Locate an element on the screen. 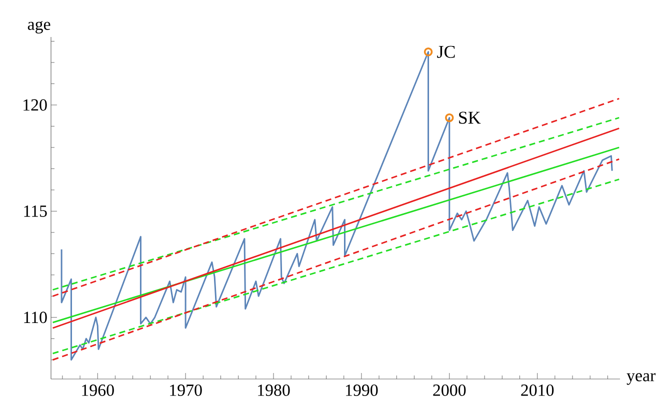 This screenshot has height=402, width=666. x-tick-label: 2000 is located at coordinates (449, 390).